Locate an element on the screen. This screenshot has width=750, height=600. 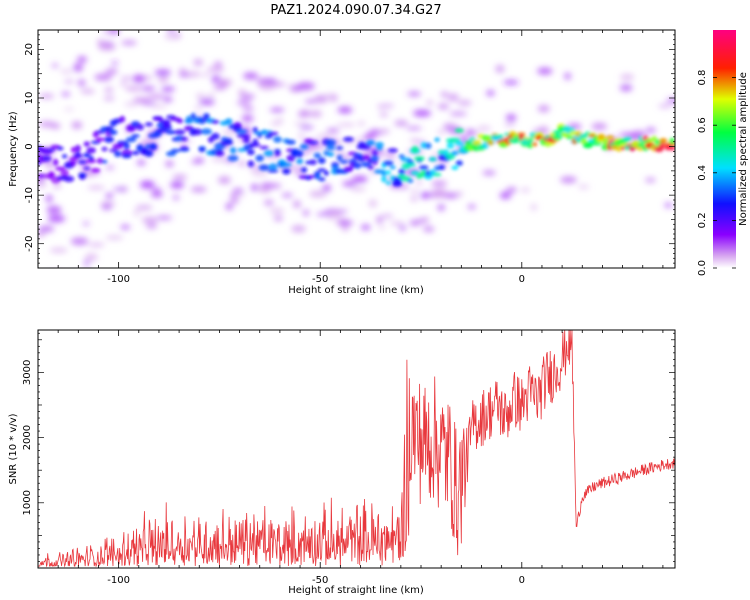
colorbar-tick-label: 0.6 is located at coordinates (702, 125).